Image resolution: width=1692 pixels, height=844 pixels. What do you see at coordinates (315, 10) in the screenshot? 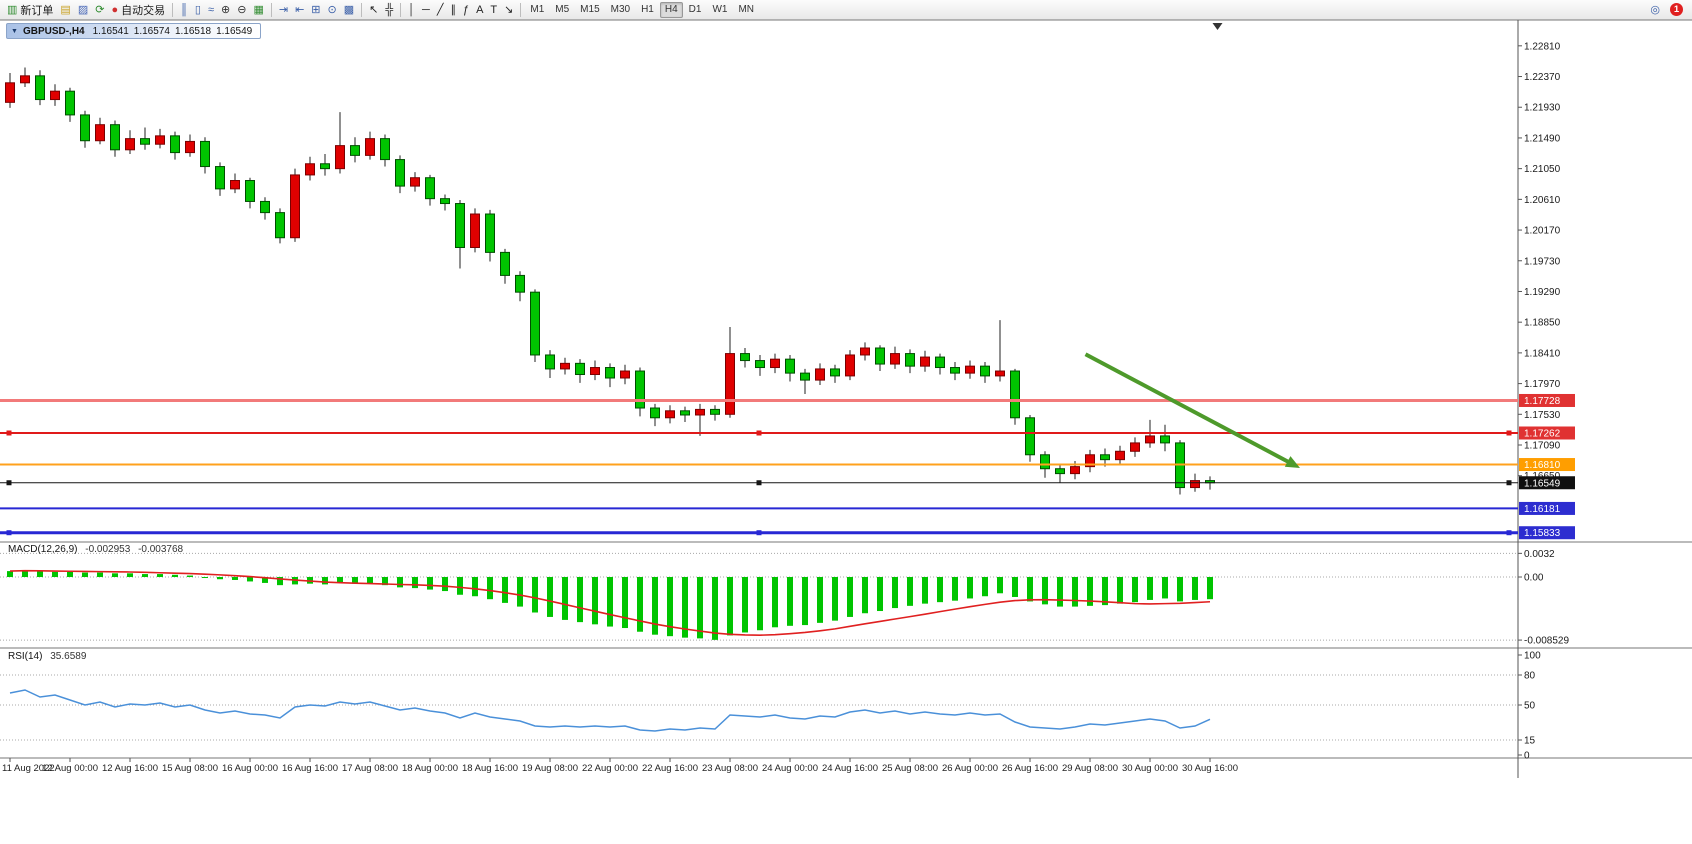
I see `new-chart-button: ⊞` at bounding box center [315, 10].